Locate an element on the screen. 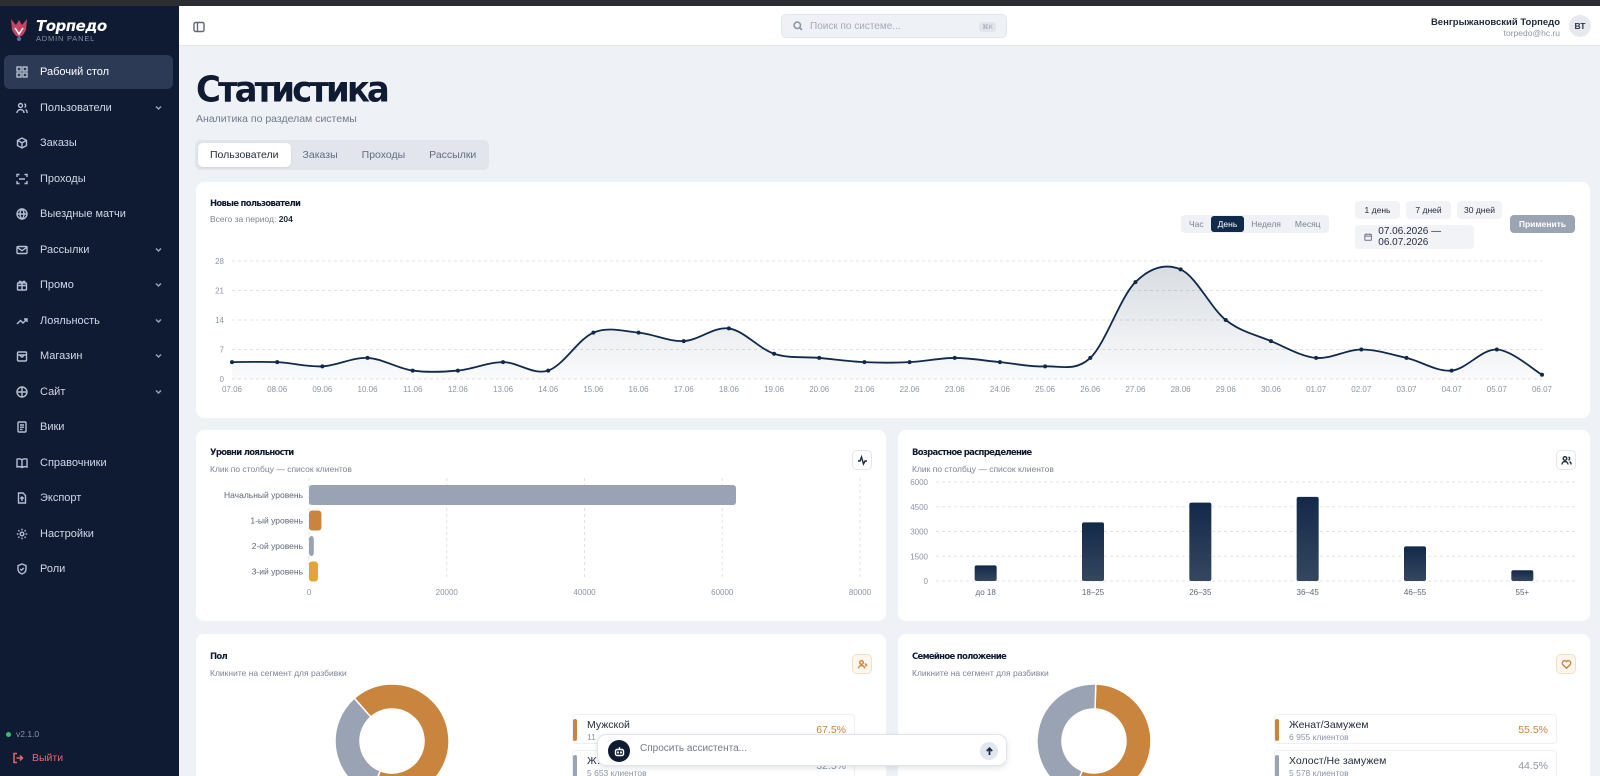 This screenshot has height=776, width=1600. y-tick-label: 14 is located at coordinates (219, 320).